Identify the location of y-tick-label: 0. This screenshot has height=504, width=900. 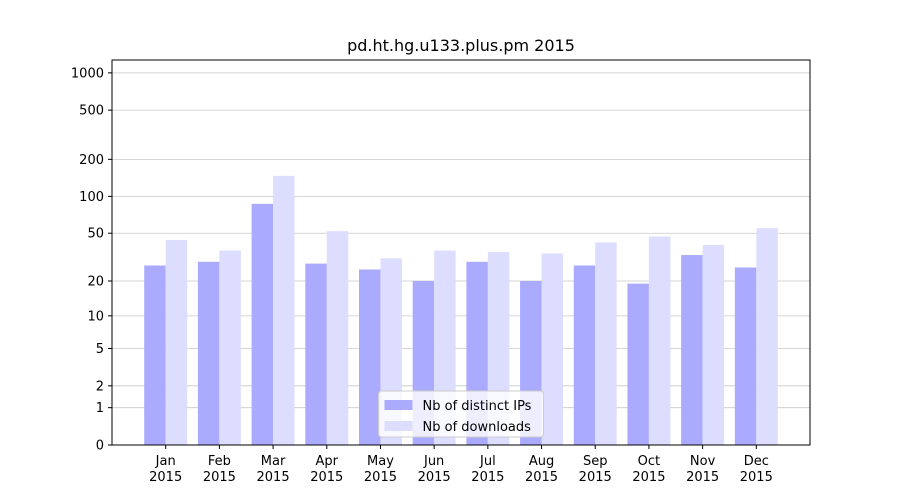
(100, 446).